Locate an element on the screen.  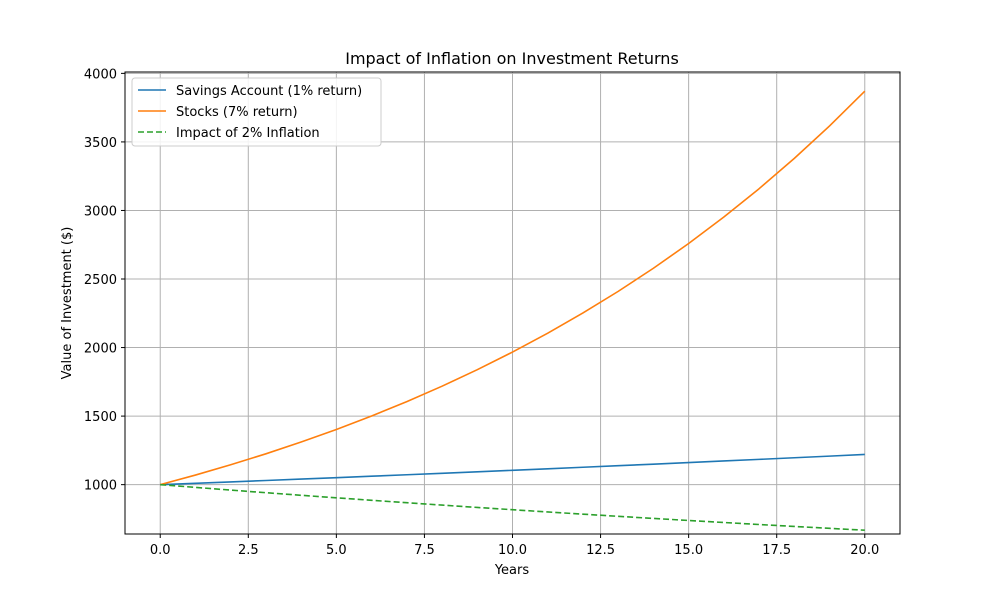
x-tick-label: 10.0 is located at coordinates (512, 550).